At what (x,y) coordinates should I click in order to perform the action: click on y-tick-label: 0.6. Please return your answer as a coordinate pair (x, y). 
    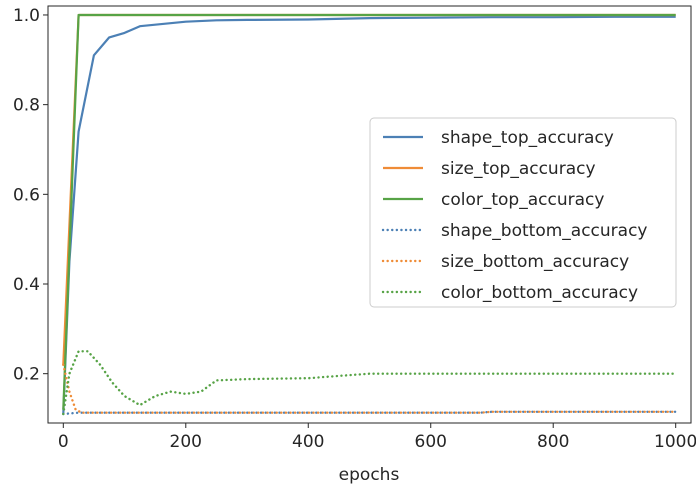
    Looking at the image, I should click on (26, 195).